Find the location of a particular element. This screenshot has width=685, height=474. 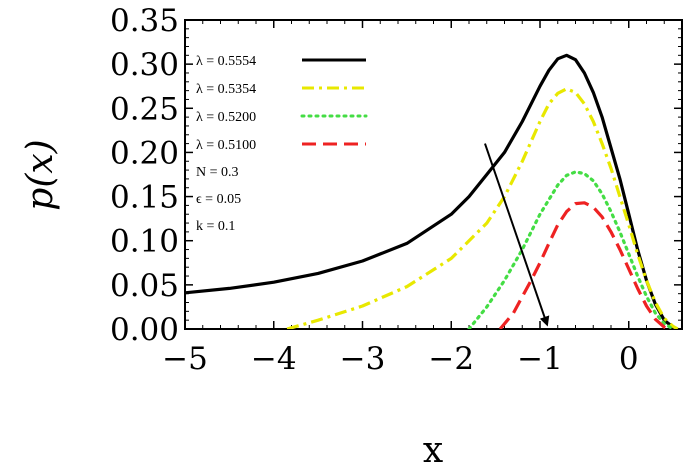

y-tick-label: 0.05 is located at coordinates (144, 286).